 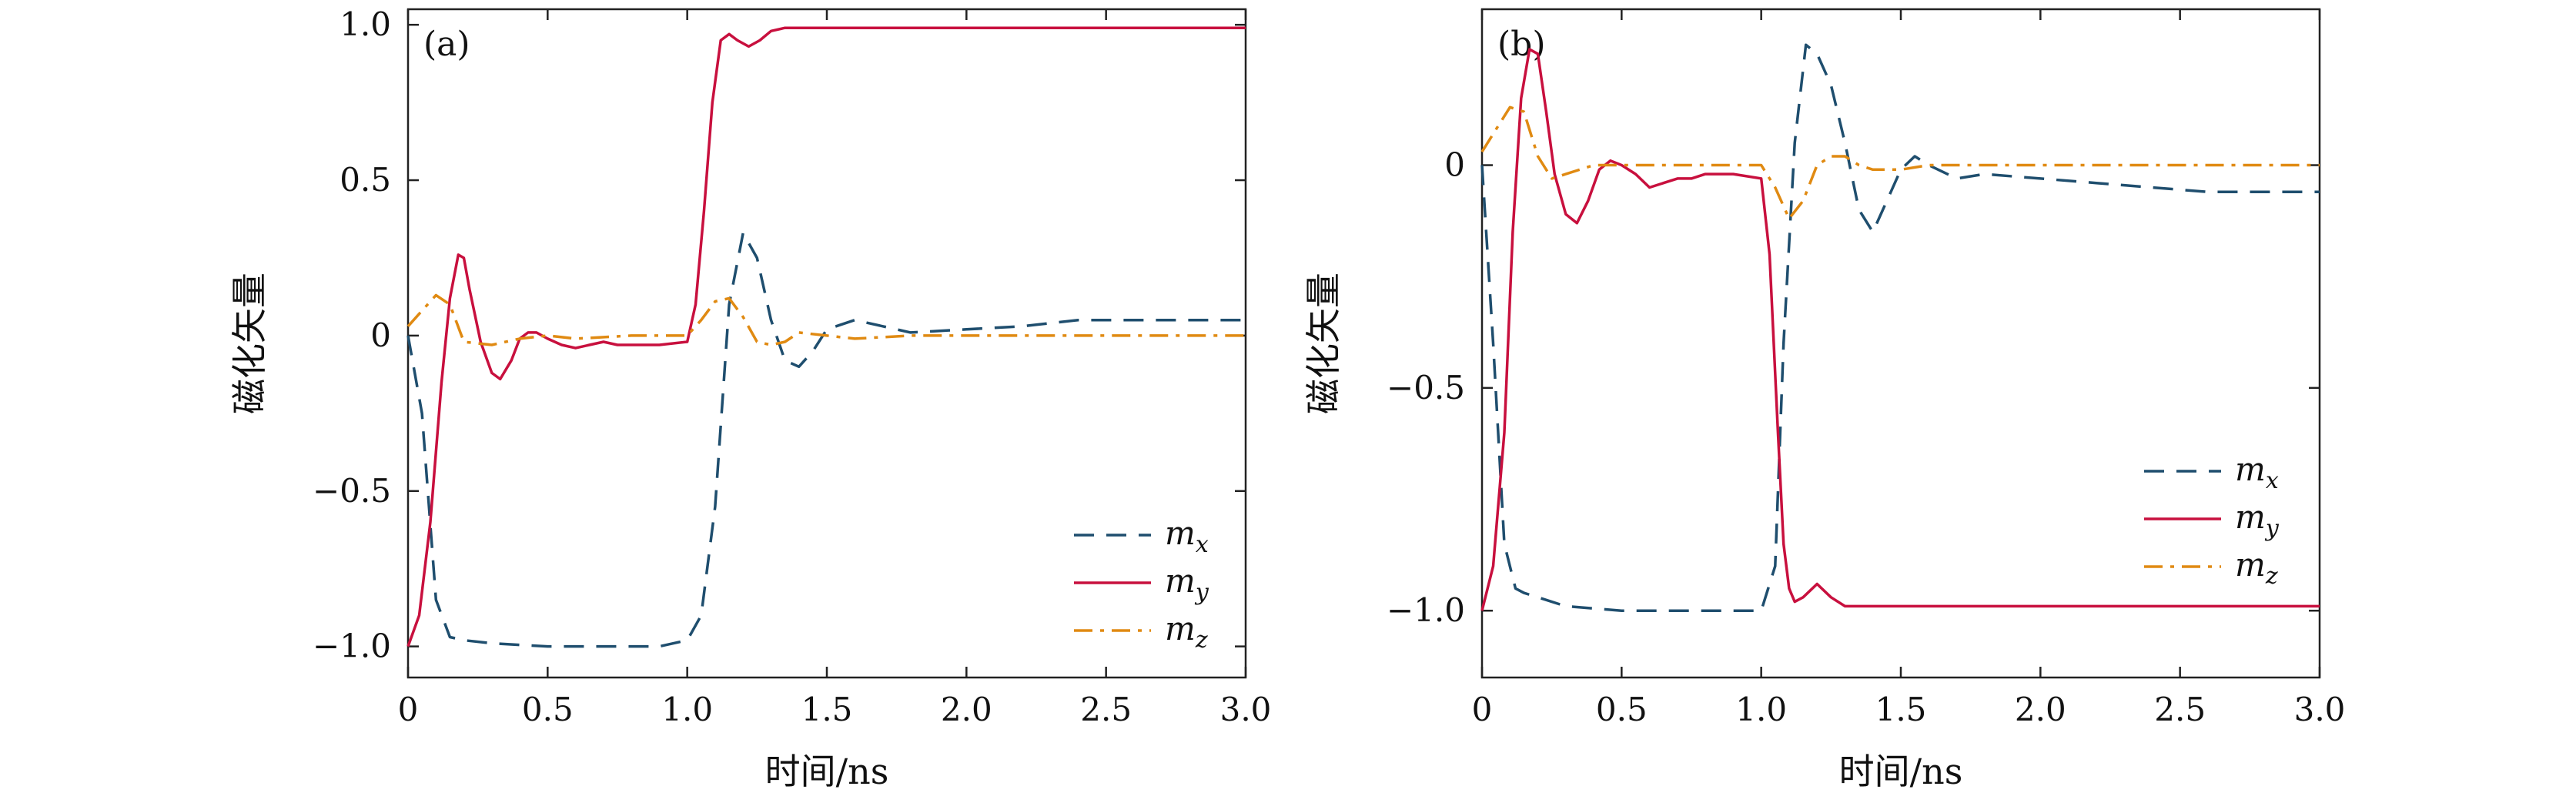 What do you see at coordinates (365, 24) in the screenshot?
I see `y-tick-label: 1.0` at bounding box center [365, 24].